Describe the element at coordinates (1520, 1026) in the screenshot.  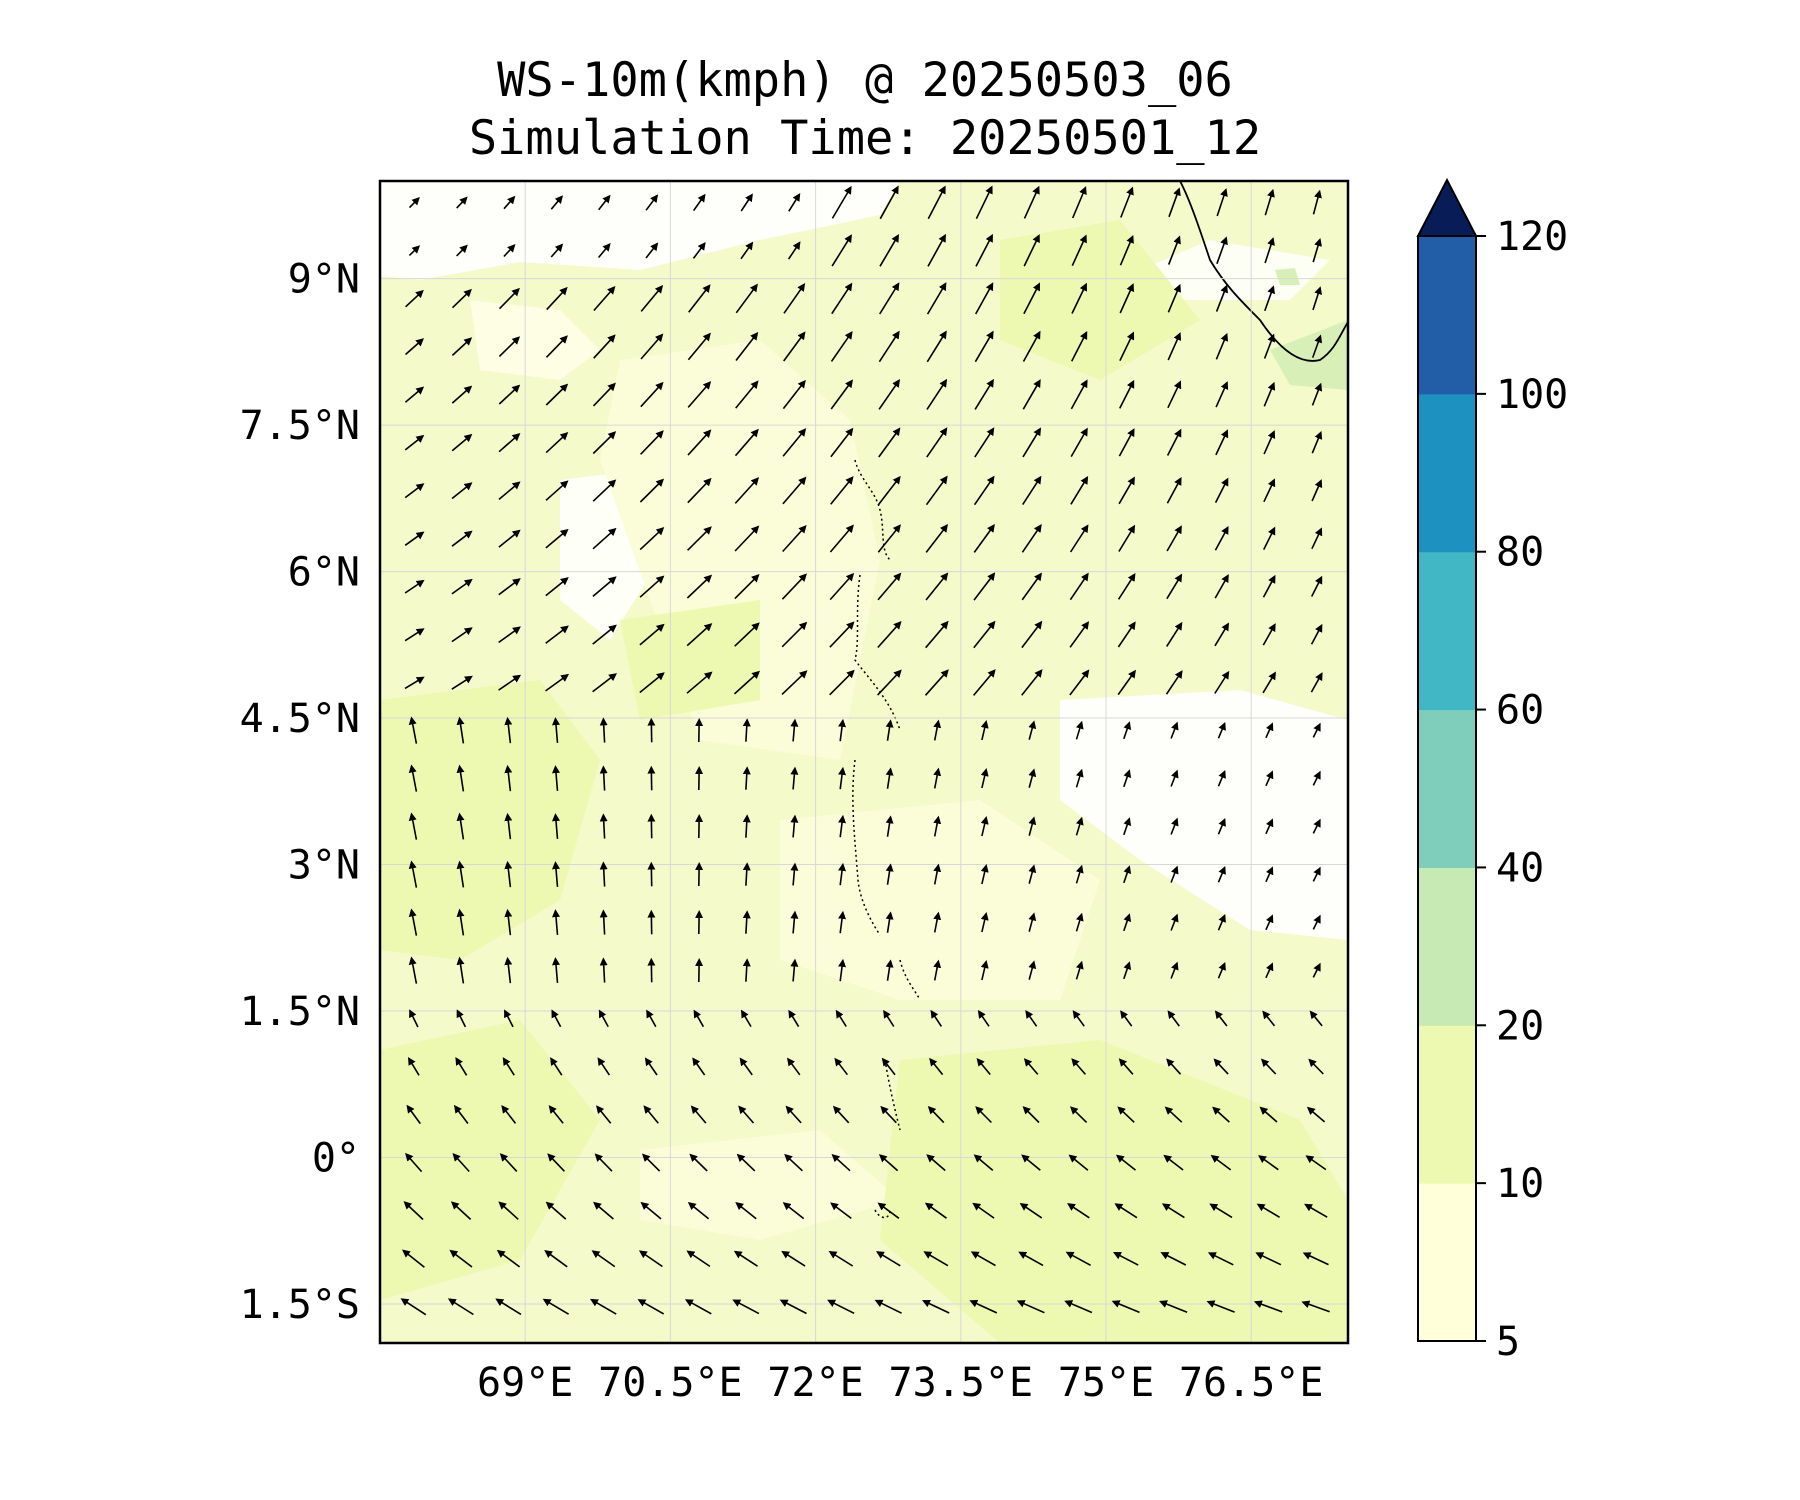
I see `colorbar-tick-label: 20` at that location.